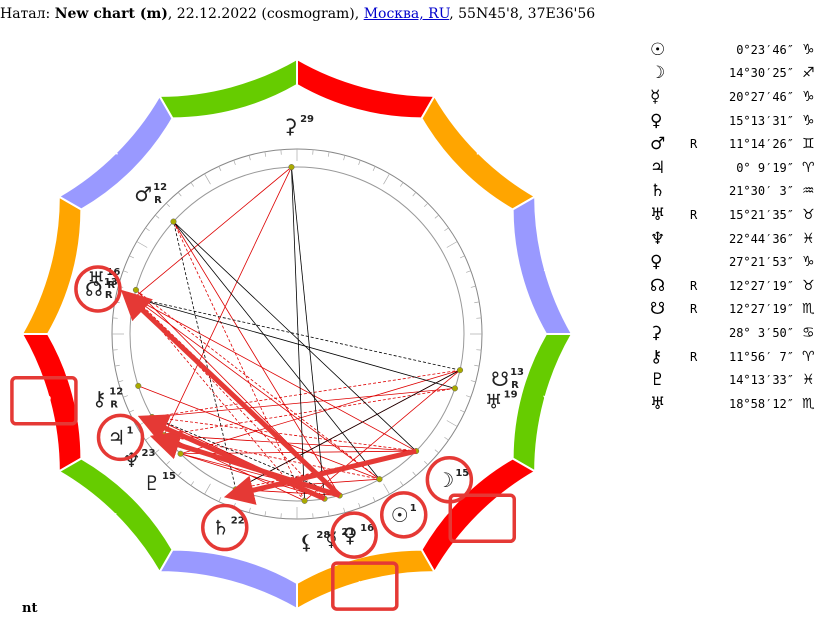 This screenshot has width=838, height=618. I want to click on uranus-dot, so click(135, 289).